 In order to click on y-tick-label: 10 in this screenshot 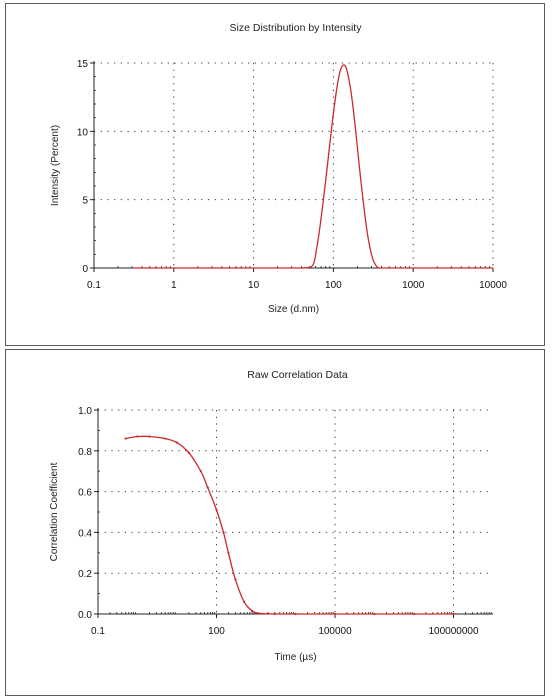, I will do `click(83, 132)`.